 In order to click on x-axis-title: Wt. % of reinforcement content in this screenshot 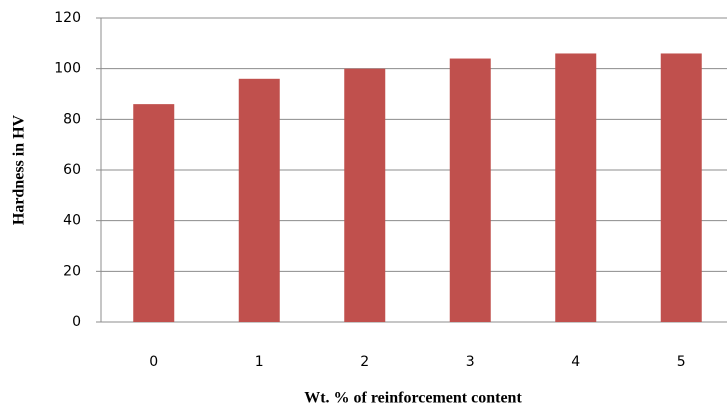, I will do `click(413, 398)`.